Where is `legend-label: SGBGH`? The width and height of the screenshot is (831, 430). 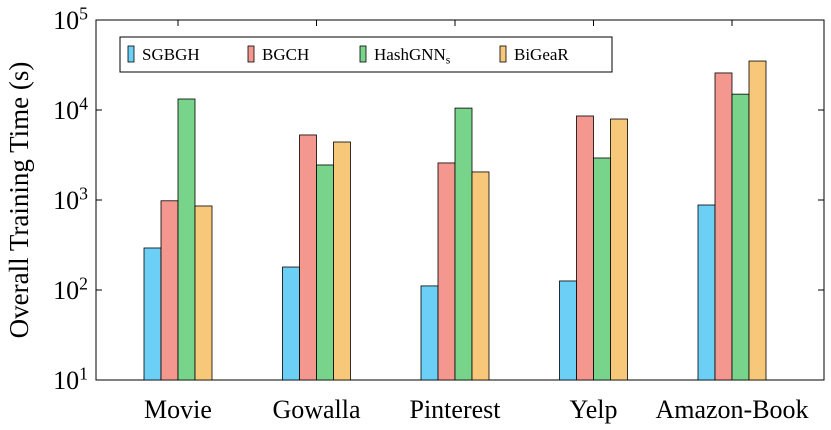
legend-label: SGBGH is located at coordinates (171, 54).